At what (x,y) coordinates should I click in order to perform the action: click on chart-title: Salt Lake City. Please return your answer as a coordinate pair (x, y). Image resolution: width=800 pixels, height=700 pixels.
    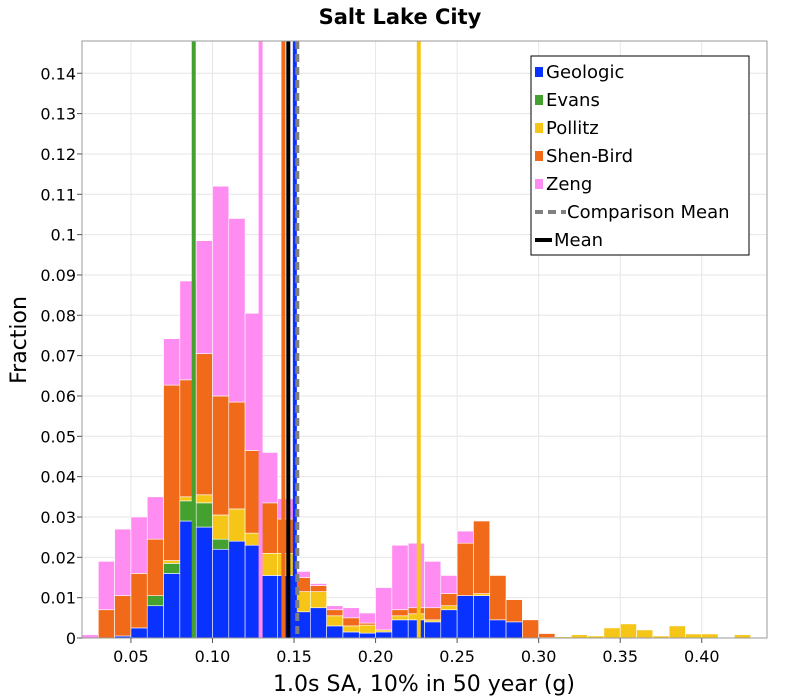
    Looking at the image, I should click on (400, 17).